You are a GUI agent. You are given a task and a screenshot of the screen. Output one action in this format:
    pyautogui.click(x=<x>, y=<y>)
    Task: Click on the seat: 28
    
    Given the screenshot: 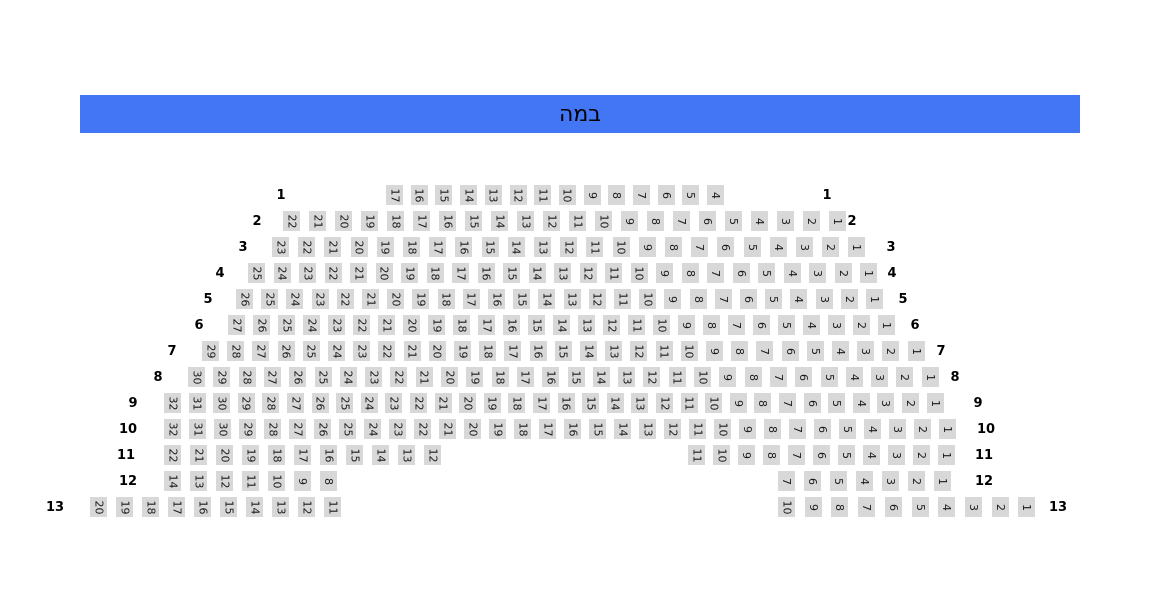 What is the action you would take?
    pyautogui.click(x=236, y=351)
    